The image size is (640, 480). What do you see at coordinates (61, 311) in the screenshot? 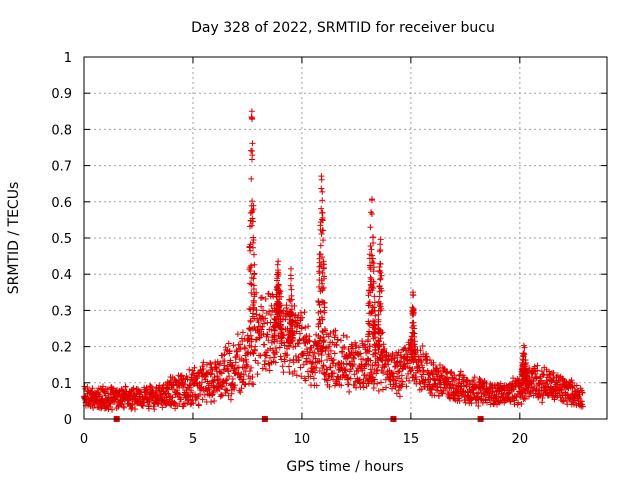
I see `y-tick-label: 0.3` at bounding box center [61, 311].